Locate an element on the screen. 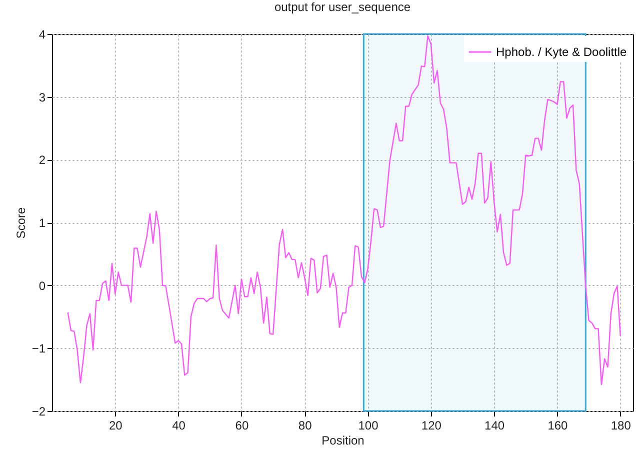 The height and width of the screenshot is (452, 641). x-axis-title: Position is located at coordinates (343, 441).